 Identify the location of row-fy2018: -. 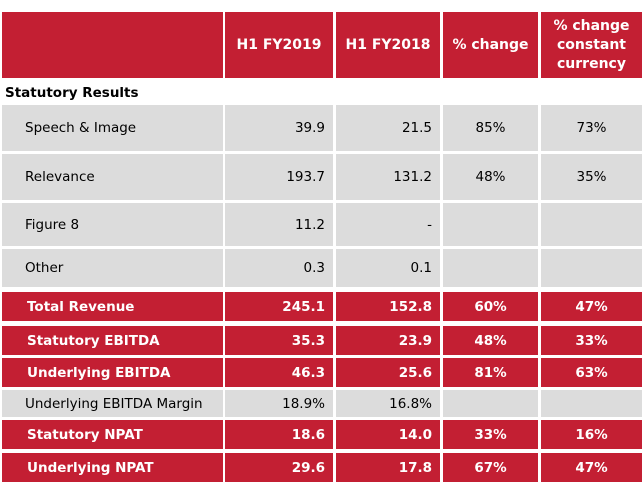
(388, 224).